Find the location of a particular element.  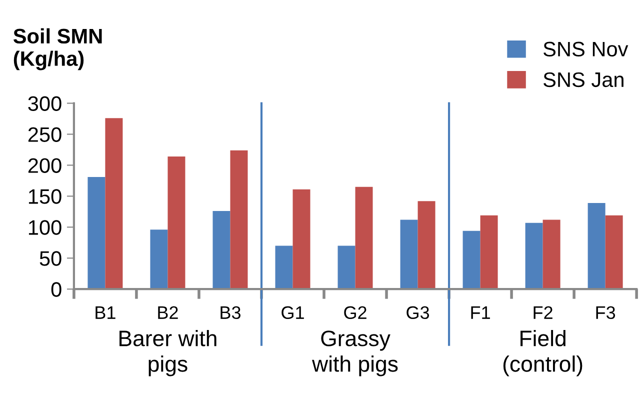

y-tick-label: 100 is located at coordinates (45, 227).